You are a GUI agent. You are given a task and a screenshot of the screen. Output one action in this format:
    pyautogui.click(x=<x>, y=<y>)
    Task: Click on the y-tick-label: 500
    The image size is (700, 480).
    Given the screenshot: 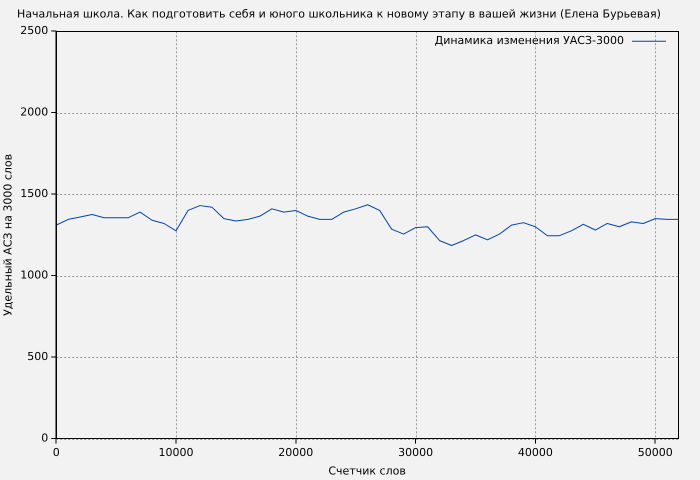 What is the action you would take?
    pyautogui.click(x=37, y=356)
    